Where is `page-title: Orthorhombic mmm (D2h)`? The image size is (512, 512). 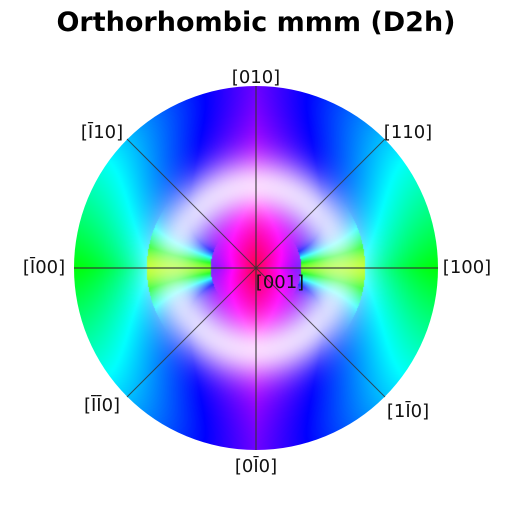 page-title: Orthorhombic mmm (D2h) is located at coordinates (255, 22).